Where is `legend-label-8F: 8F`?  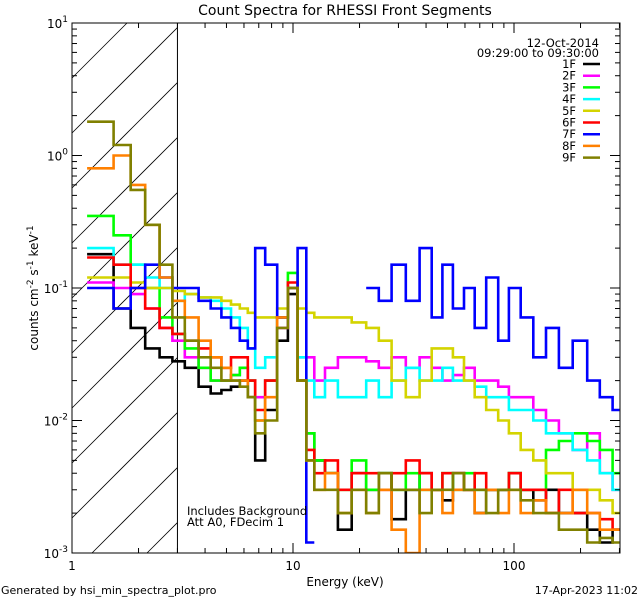 legend-label-8F: 8F is located at coordinates (569, 146).